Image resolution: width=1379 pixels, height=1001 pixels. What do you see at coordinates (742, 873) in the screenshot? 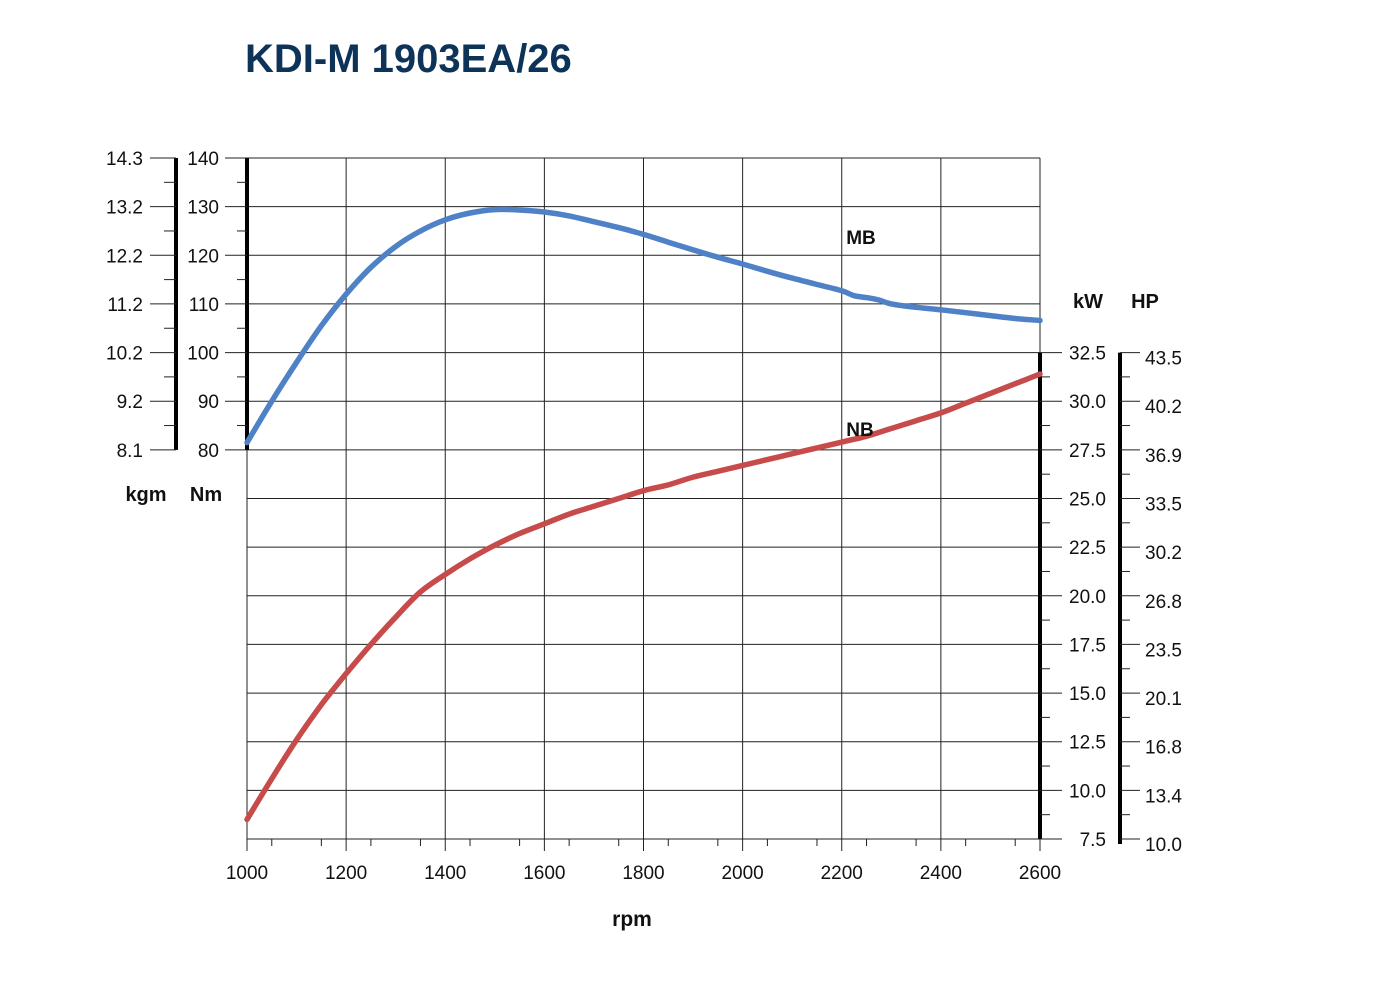
I see `x-tick-label: 2000` at bounding box center [742, 873].